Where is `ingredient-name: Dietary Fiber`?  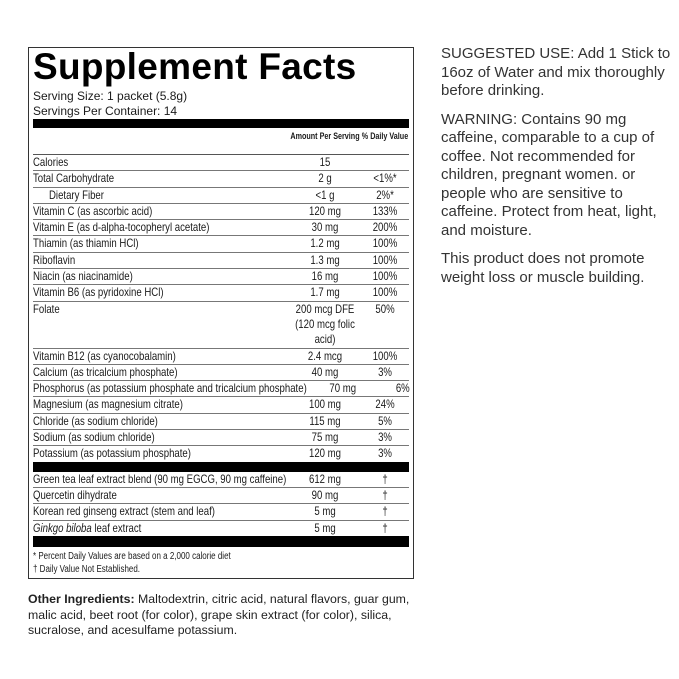
ingredient-name: Dietary Fiber is located at coordinates (76, 194).